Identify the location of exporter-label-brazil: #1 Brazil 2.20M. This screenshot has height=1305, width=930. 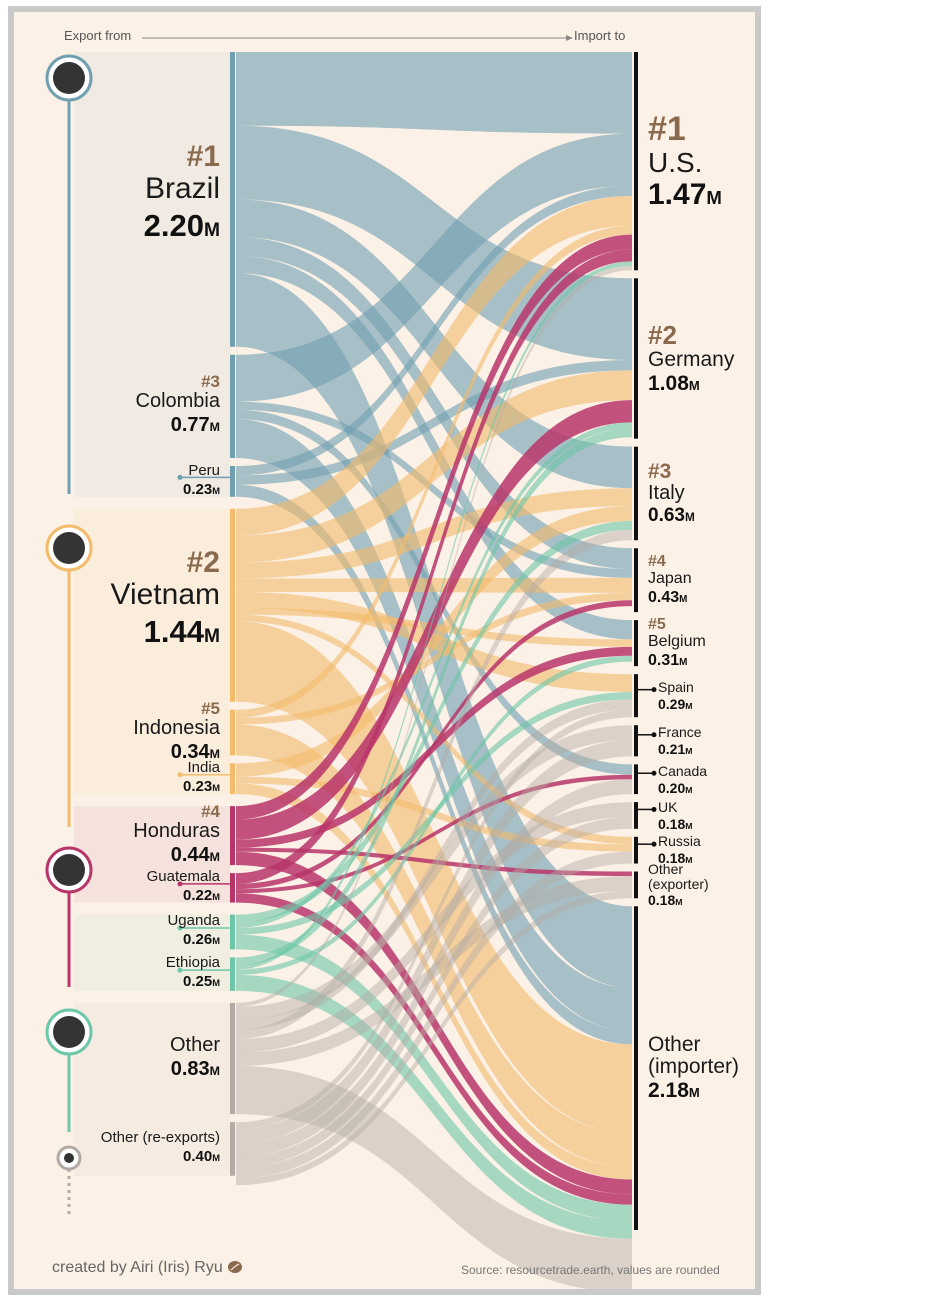
(181, 191).